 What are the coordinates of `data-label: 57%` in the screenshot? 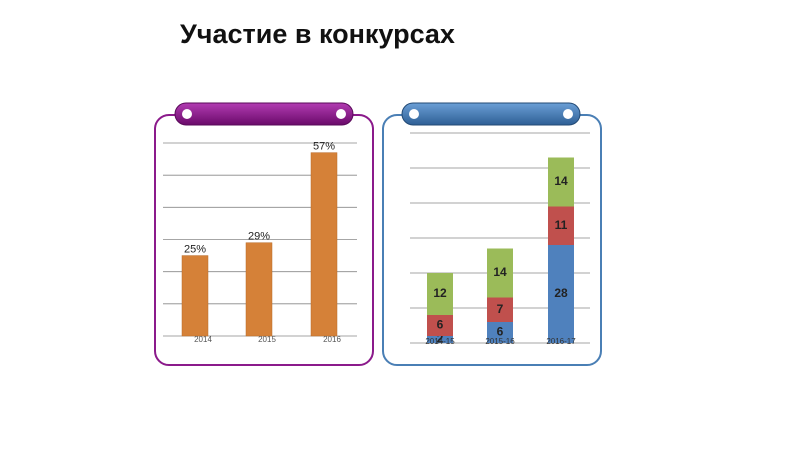 It's located at (324, 147).